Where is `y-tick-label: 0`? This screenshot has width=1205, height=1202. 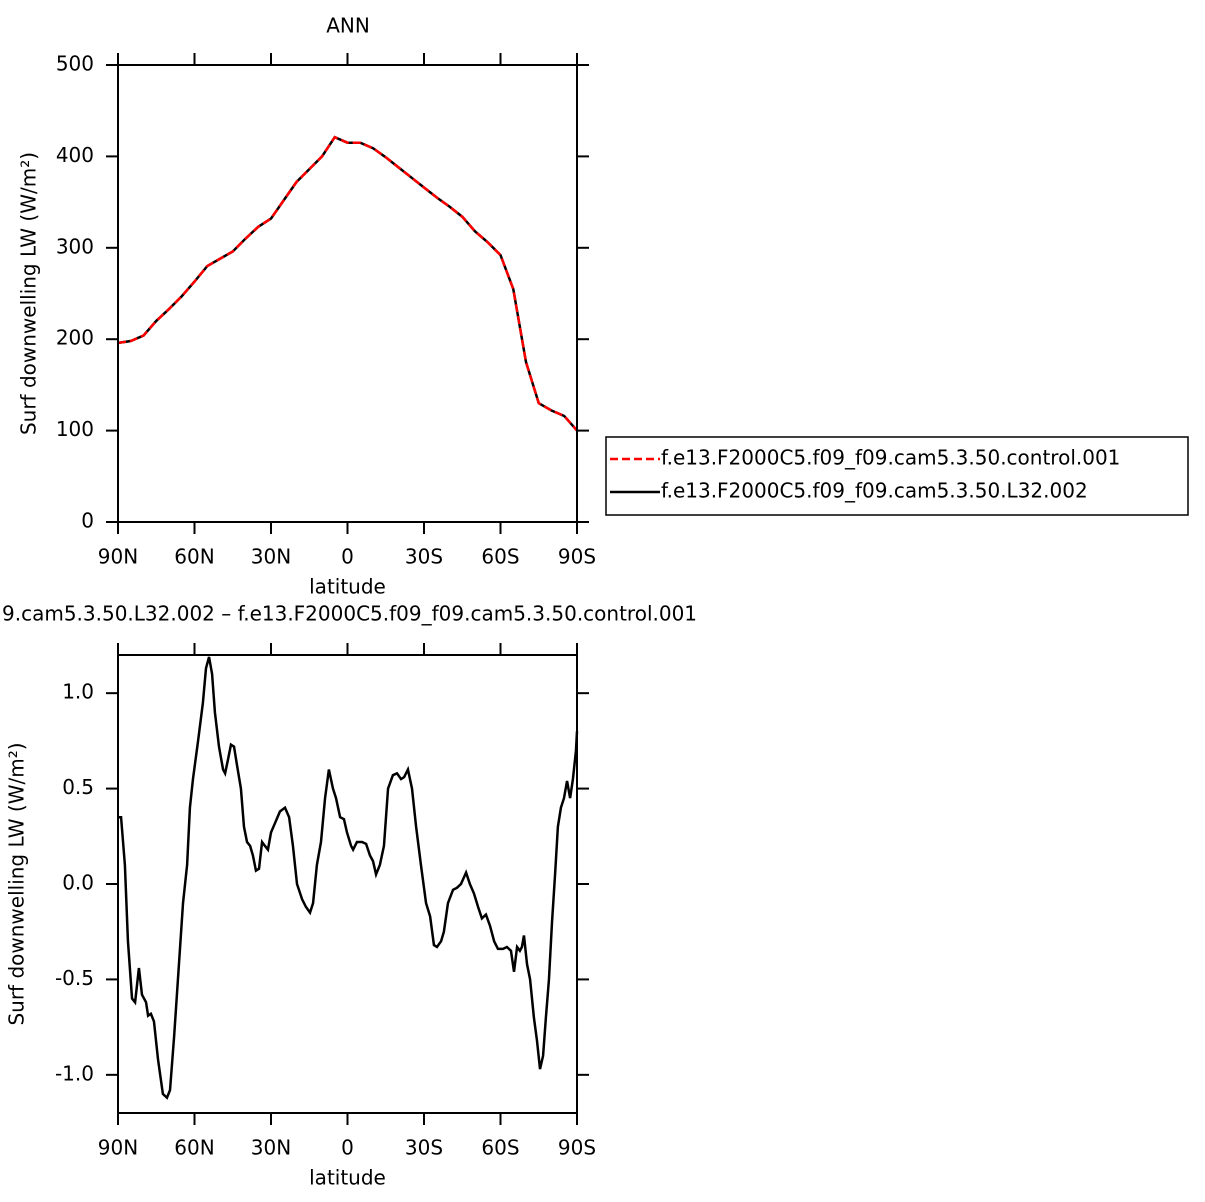 y-tick-label: 0 is located at coordinates (87, 521).